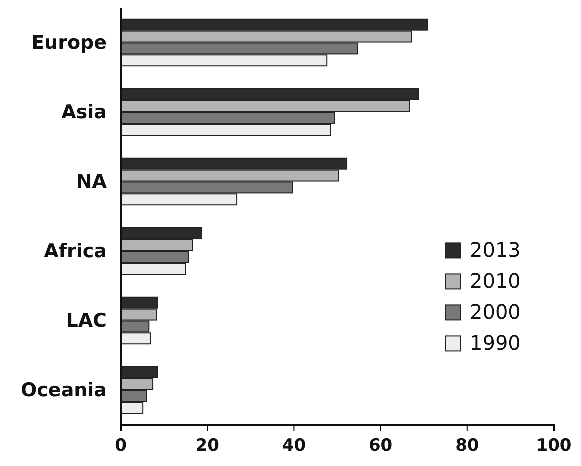 Image resolution: width=581 pixels, height=466 pixels. I want to click on x-tick-label: 100, so click(554, 446).